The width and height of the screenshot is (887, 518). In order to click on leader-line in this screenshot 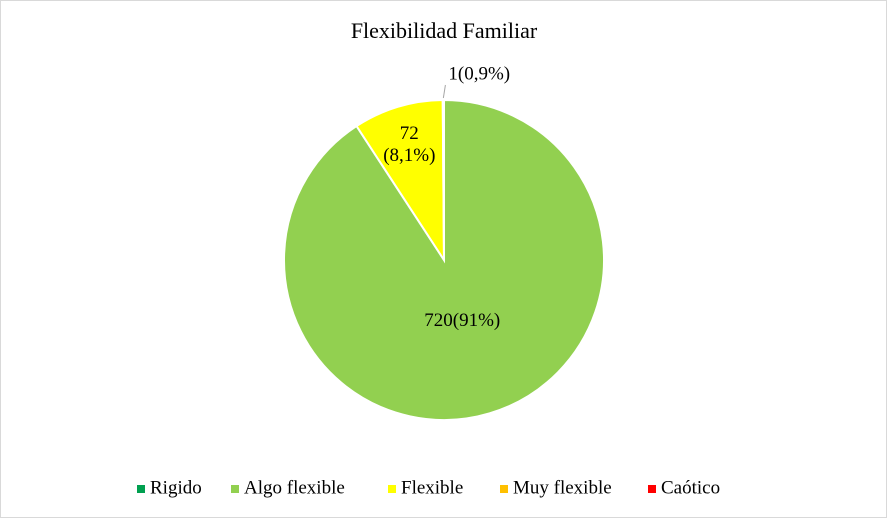, I will do `click(444, 91)`.